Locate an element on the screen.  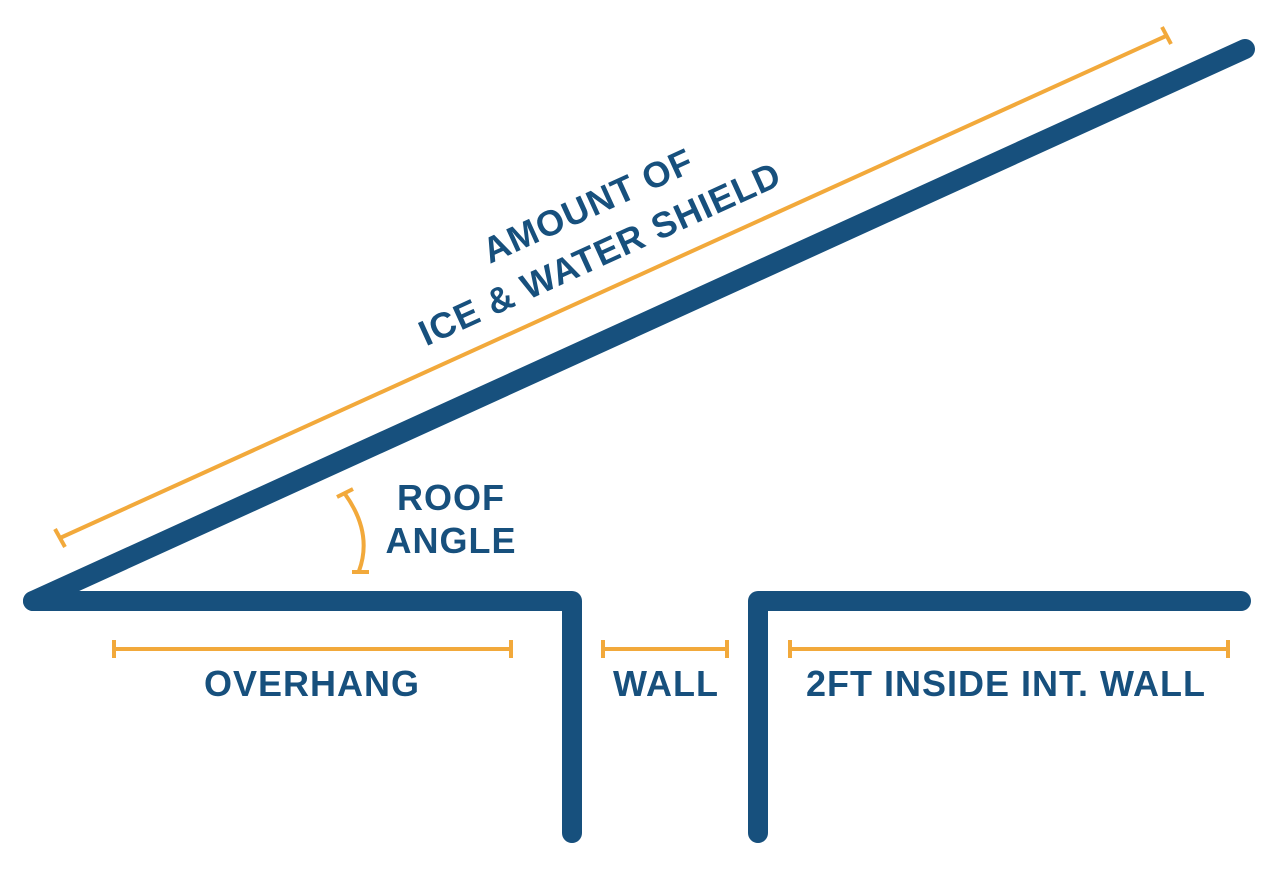
inside-wall-label: 2FT INSIDE INT. WALL is located at coordinates (1006, 683).